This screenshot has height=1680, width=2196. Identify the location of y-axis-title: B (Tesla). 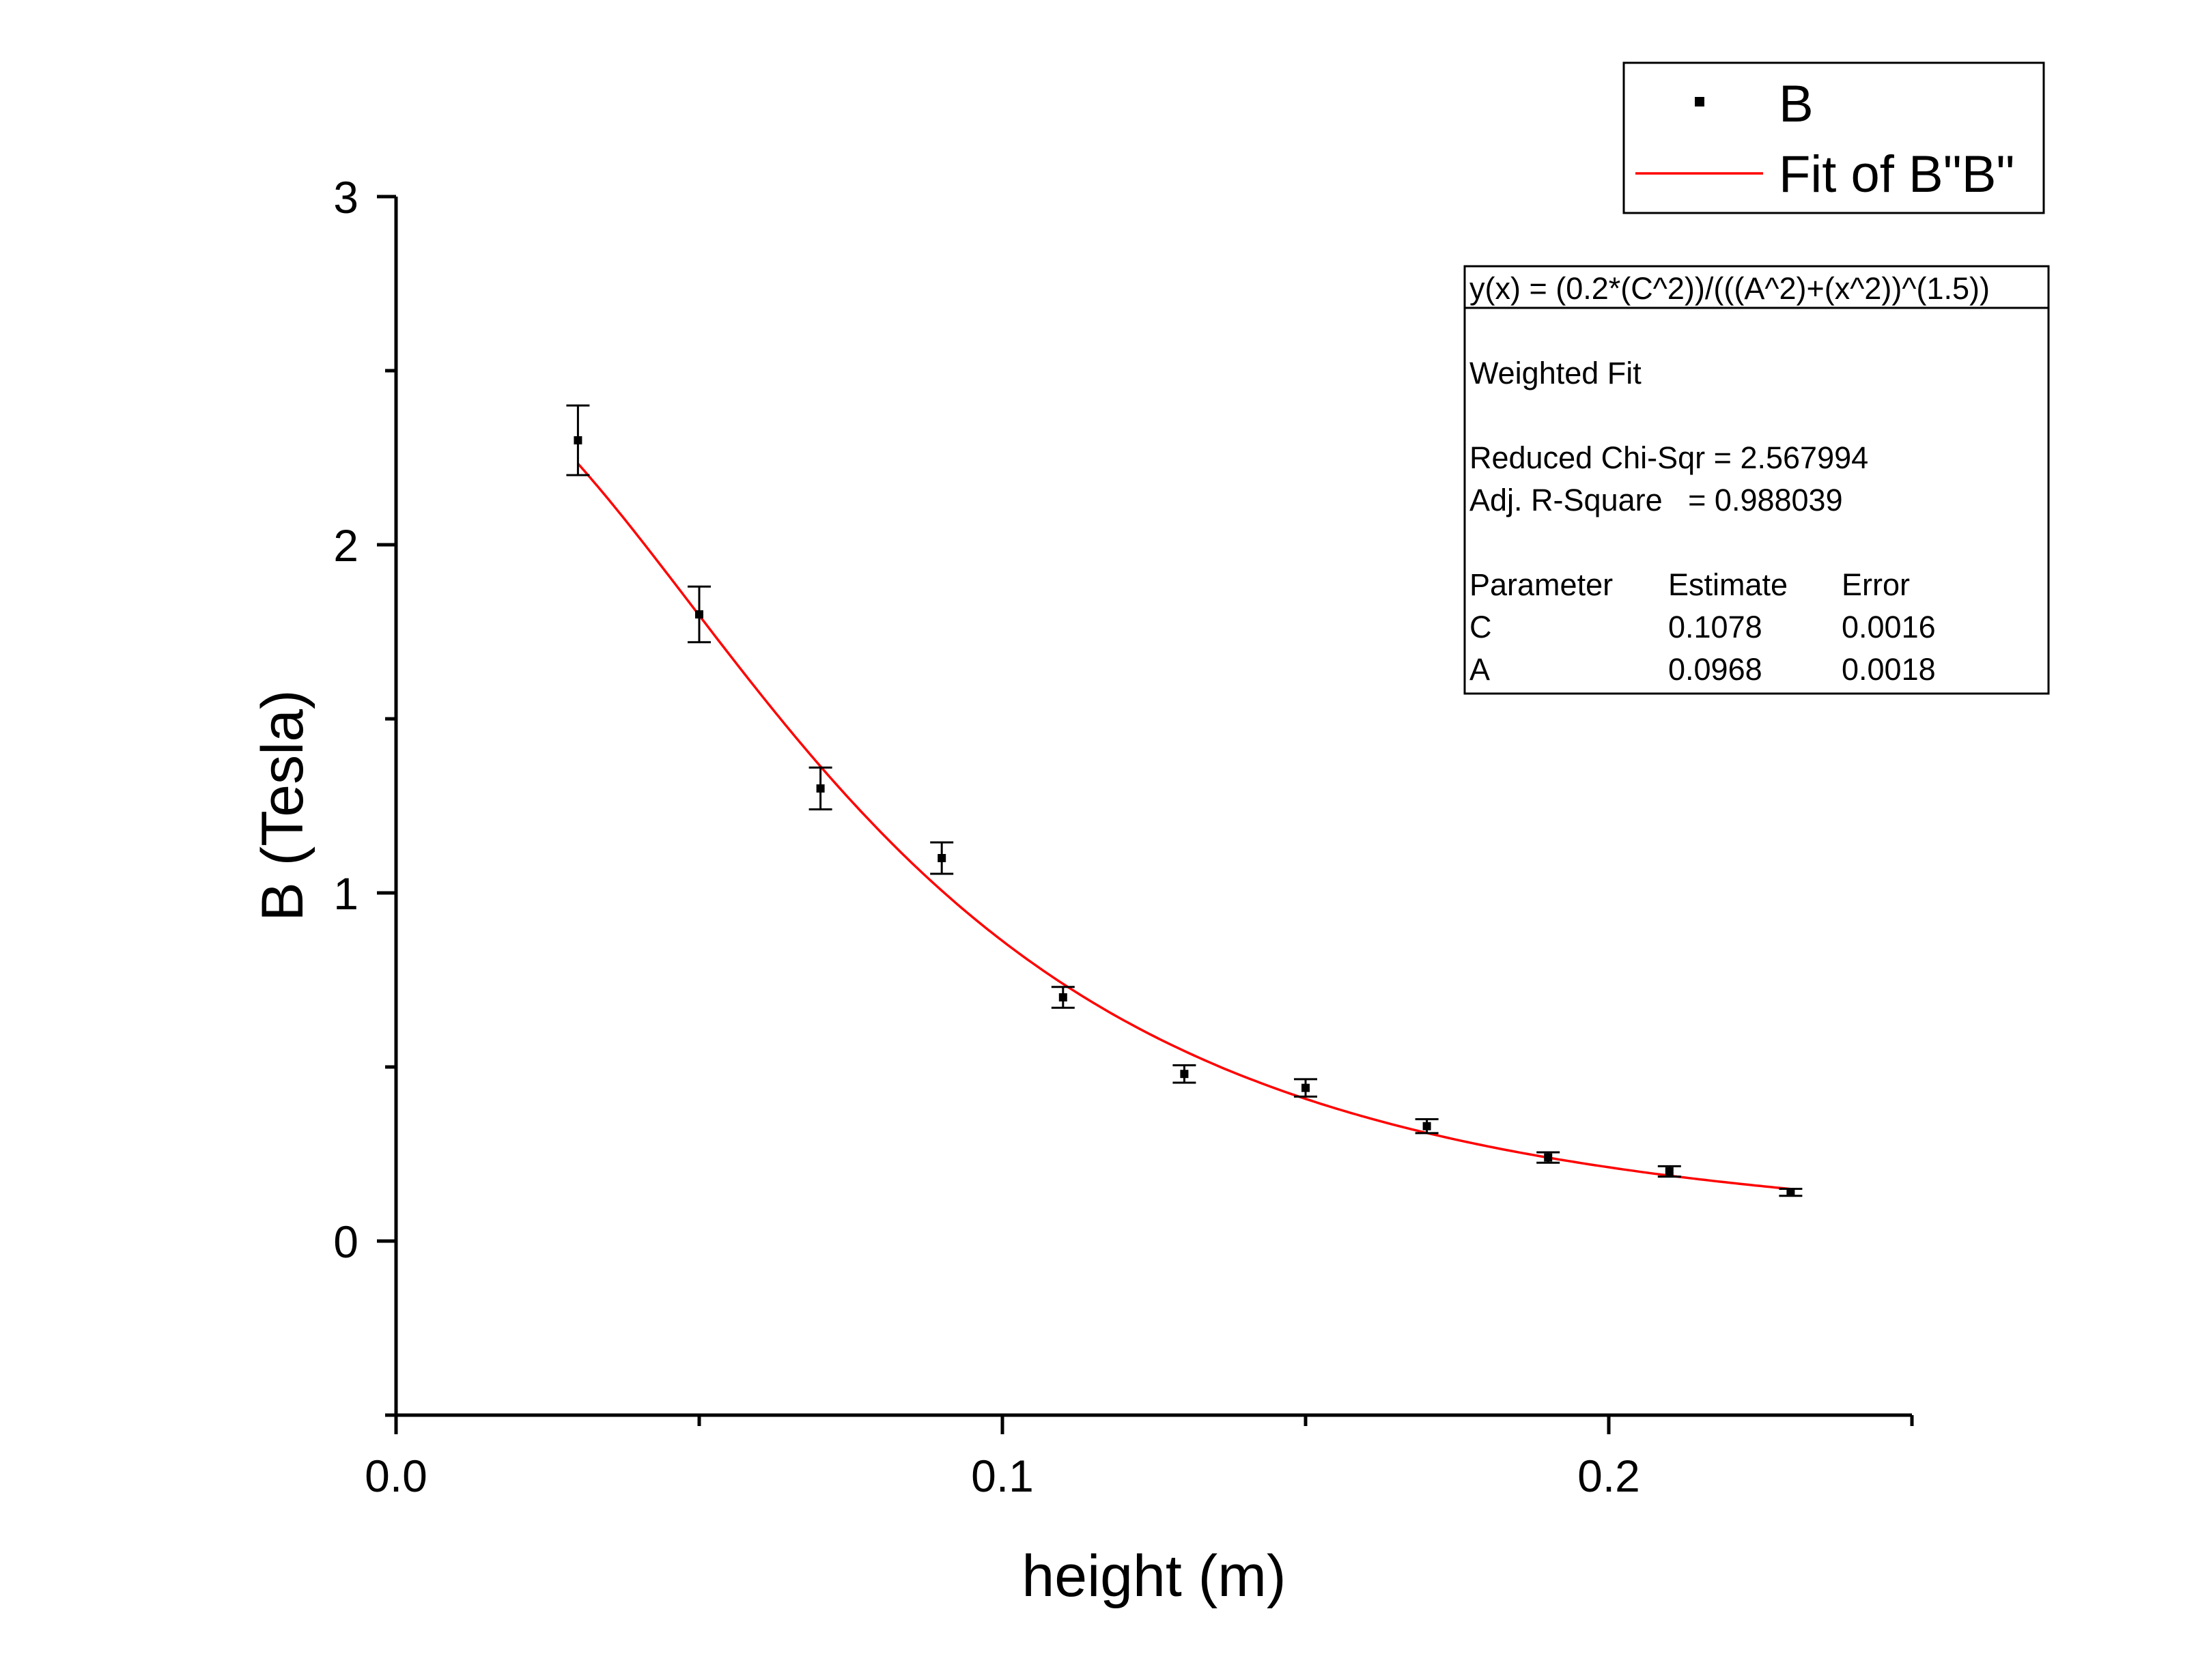
(282, 805).